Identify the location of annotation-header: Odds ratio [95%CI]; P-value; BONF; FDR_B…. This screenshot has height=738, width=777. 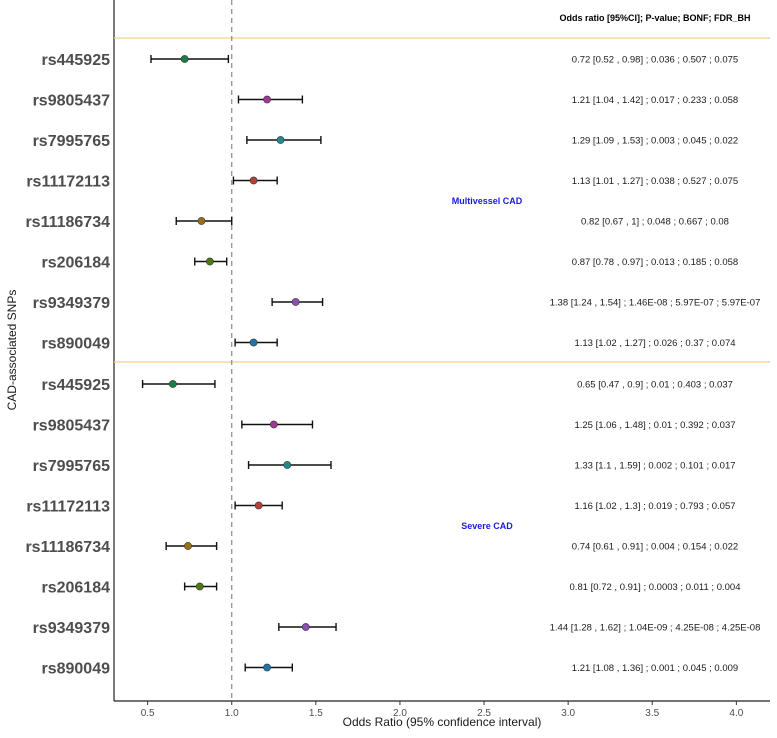
(654, 18).